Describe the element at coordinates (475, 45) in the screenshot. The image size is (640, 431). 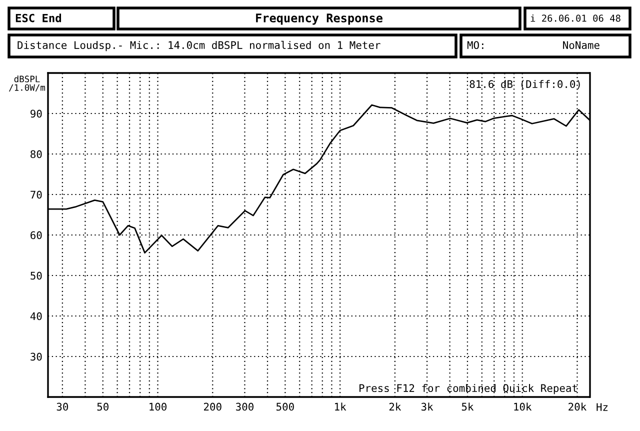
I see `text: MO:` at that location.